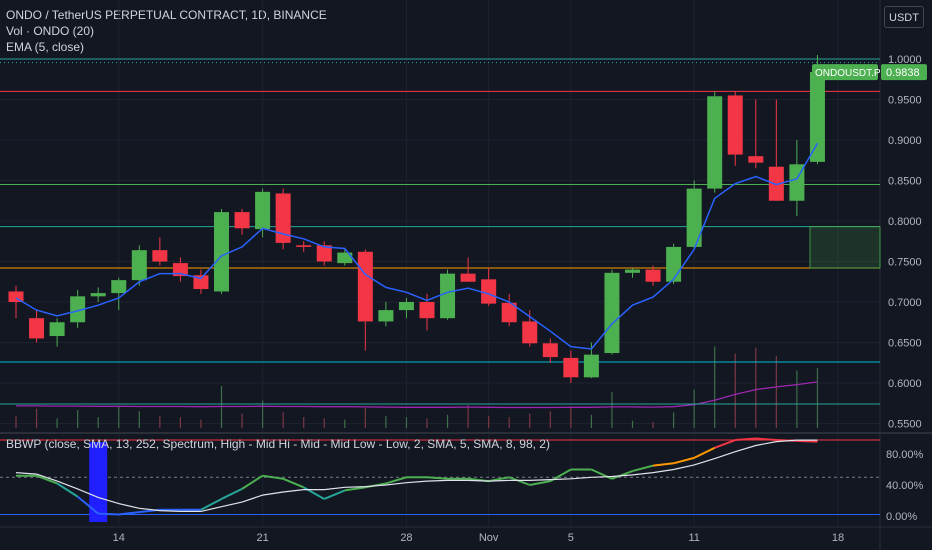 Image resolution: width=932 pixels, height=550 pixels. I want to click on price-tick-label: 0.8000, so click(905, 222).